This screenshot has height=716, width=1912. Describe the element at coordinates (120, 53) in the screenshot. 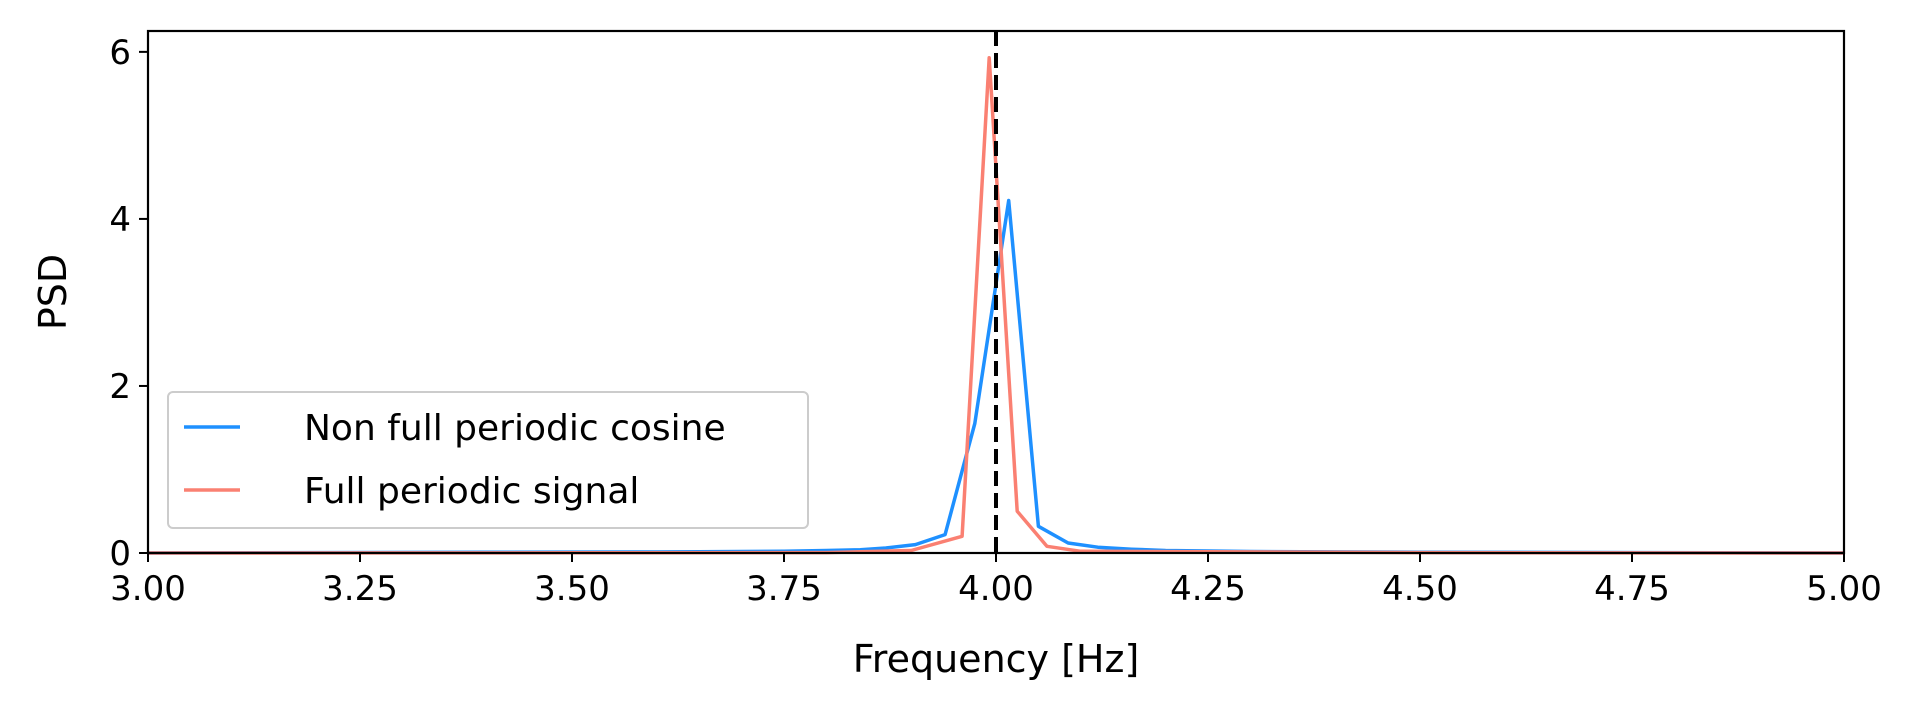

I see `y-tick-label: 6` at that location.